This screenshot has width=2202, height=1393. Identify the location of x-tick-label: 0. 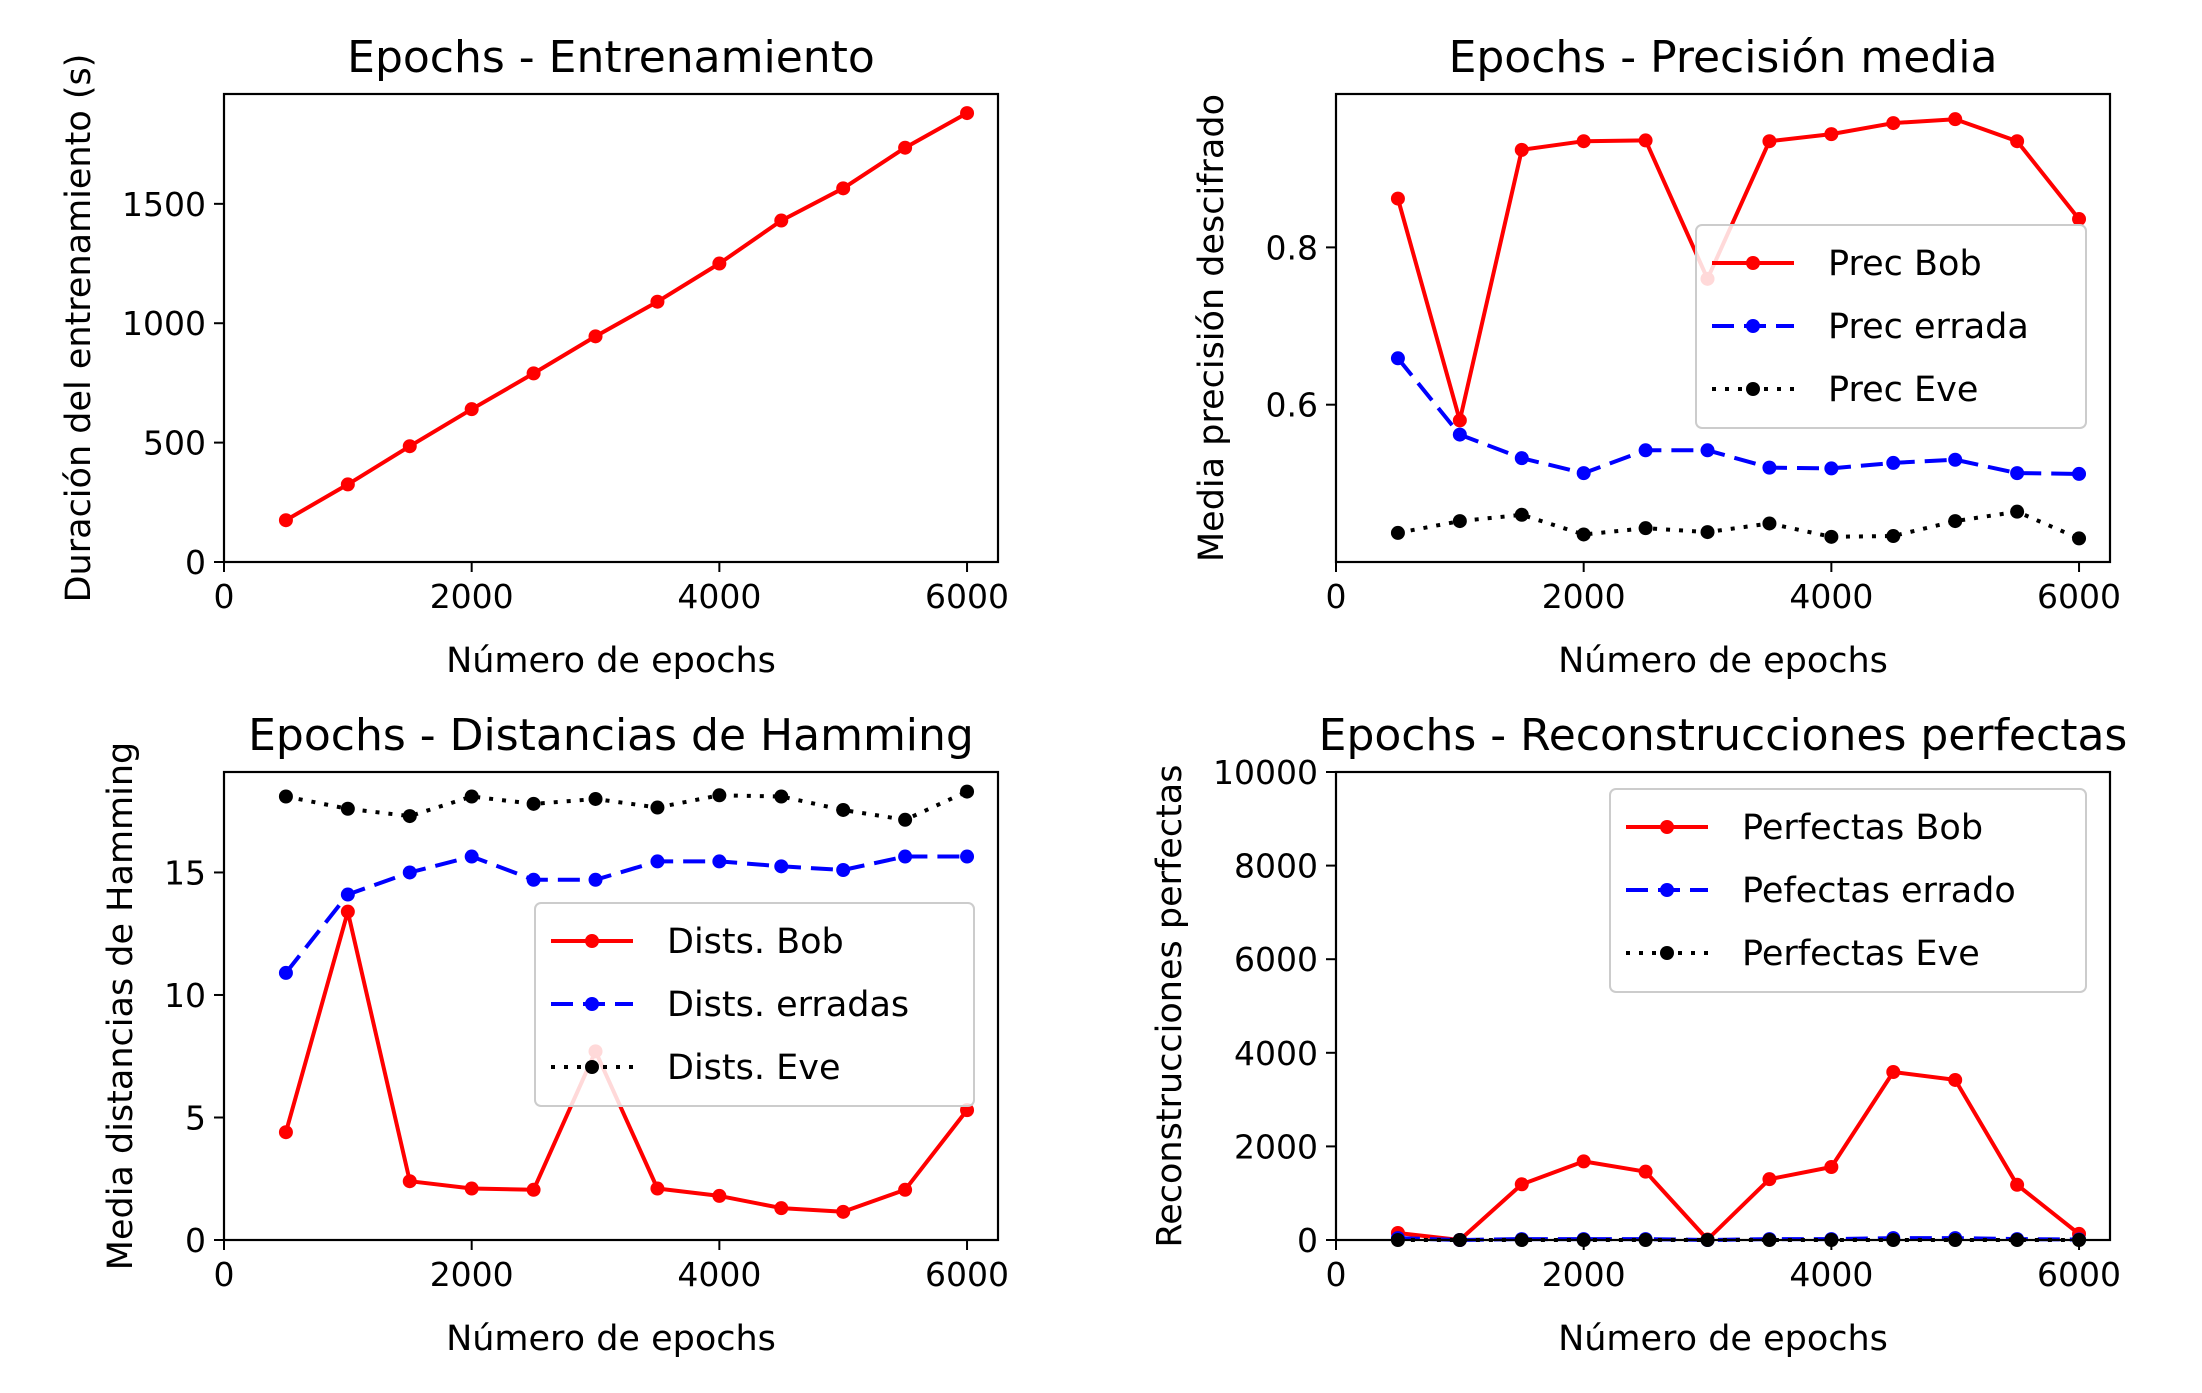
(224, 596).